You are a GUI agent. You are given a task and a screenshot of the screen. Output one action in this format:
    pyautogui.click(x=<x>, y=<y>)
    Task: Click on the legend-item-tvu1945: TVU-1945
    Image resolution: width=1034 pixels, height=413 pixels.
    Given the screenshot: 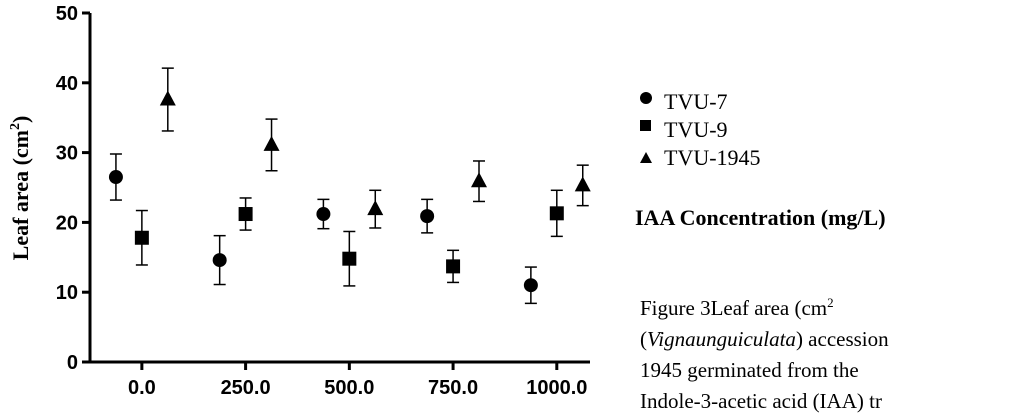 What is the action you would take?
    pyautogui.click(x=699, y=158)
    